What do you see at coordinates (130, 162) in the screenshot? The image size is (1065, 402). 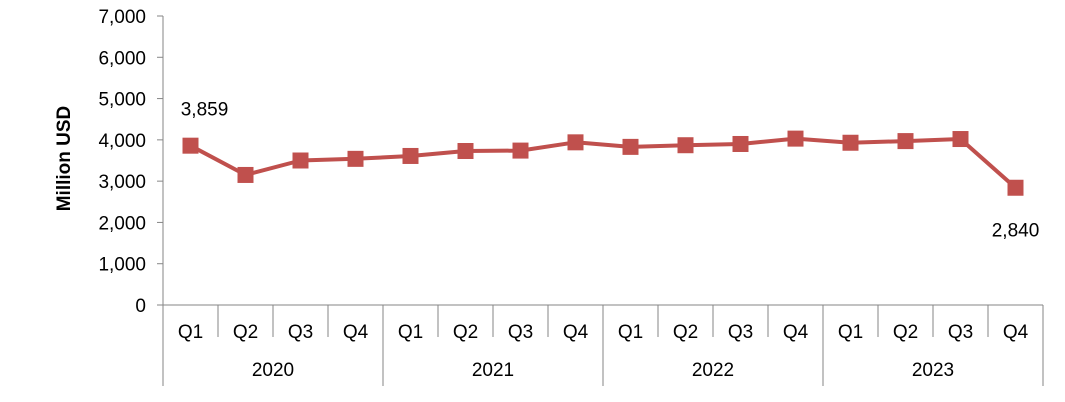 I see `y-axis-ticks: 0 1,000 2,000 3,000 4,000 5,000 6,000 7,000` at bounding box center [130, 162].